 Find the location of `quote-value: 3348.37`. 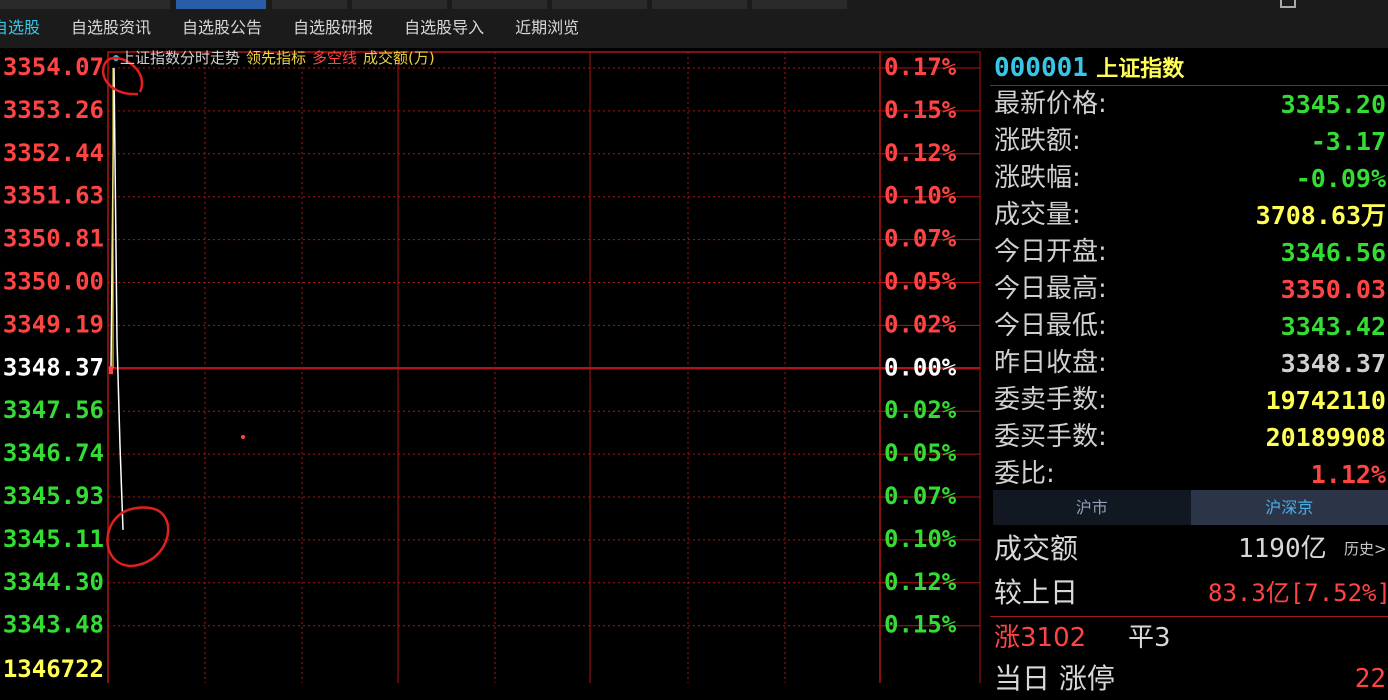

quote-value: 3348.37 is located at coordinates (1333, 363).